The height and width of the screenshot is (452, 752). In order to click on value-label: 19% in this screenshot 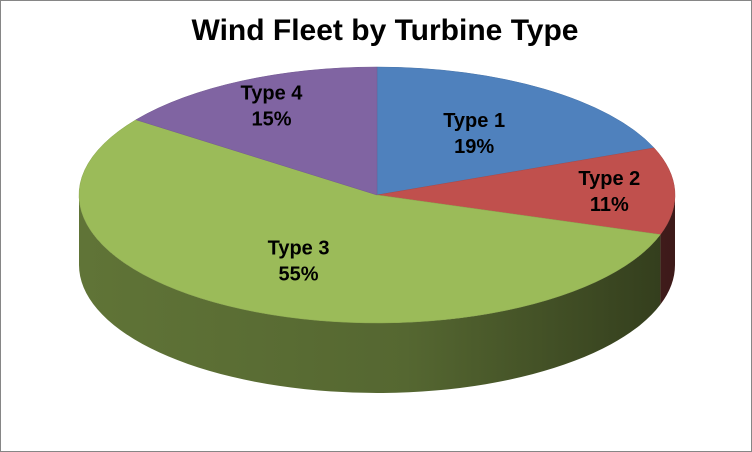, I will do `click(474, 147)`.